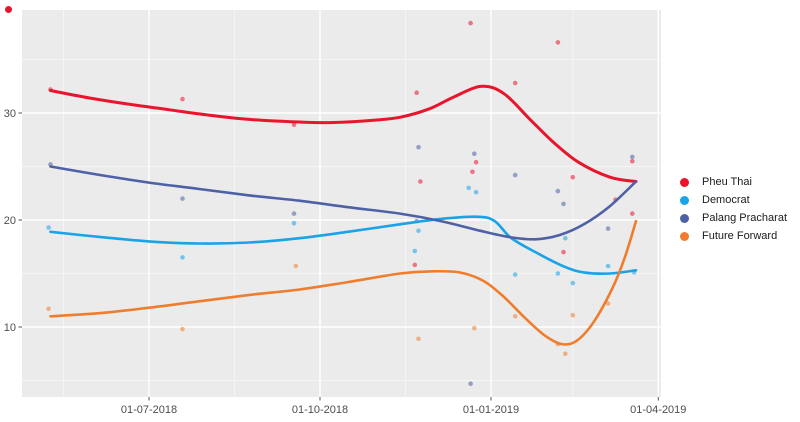 Image resolution: width=800 pixels, height=422 pixels. I want to click on x-tick-label: 01-04-2019, so click(658, 410).